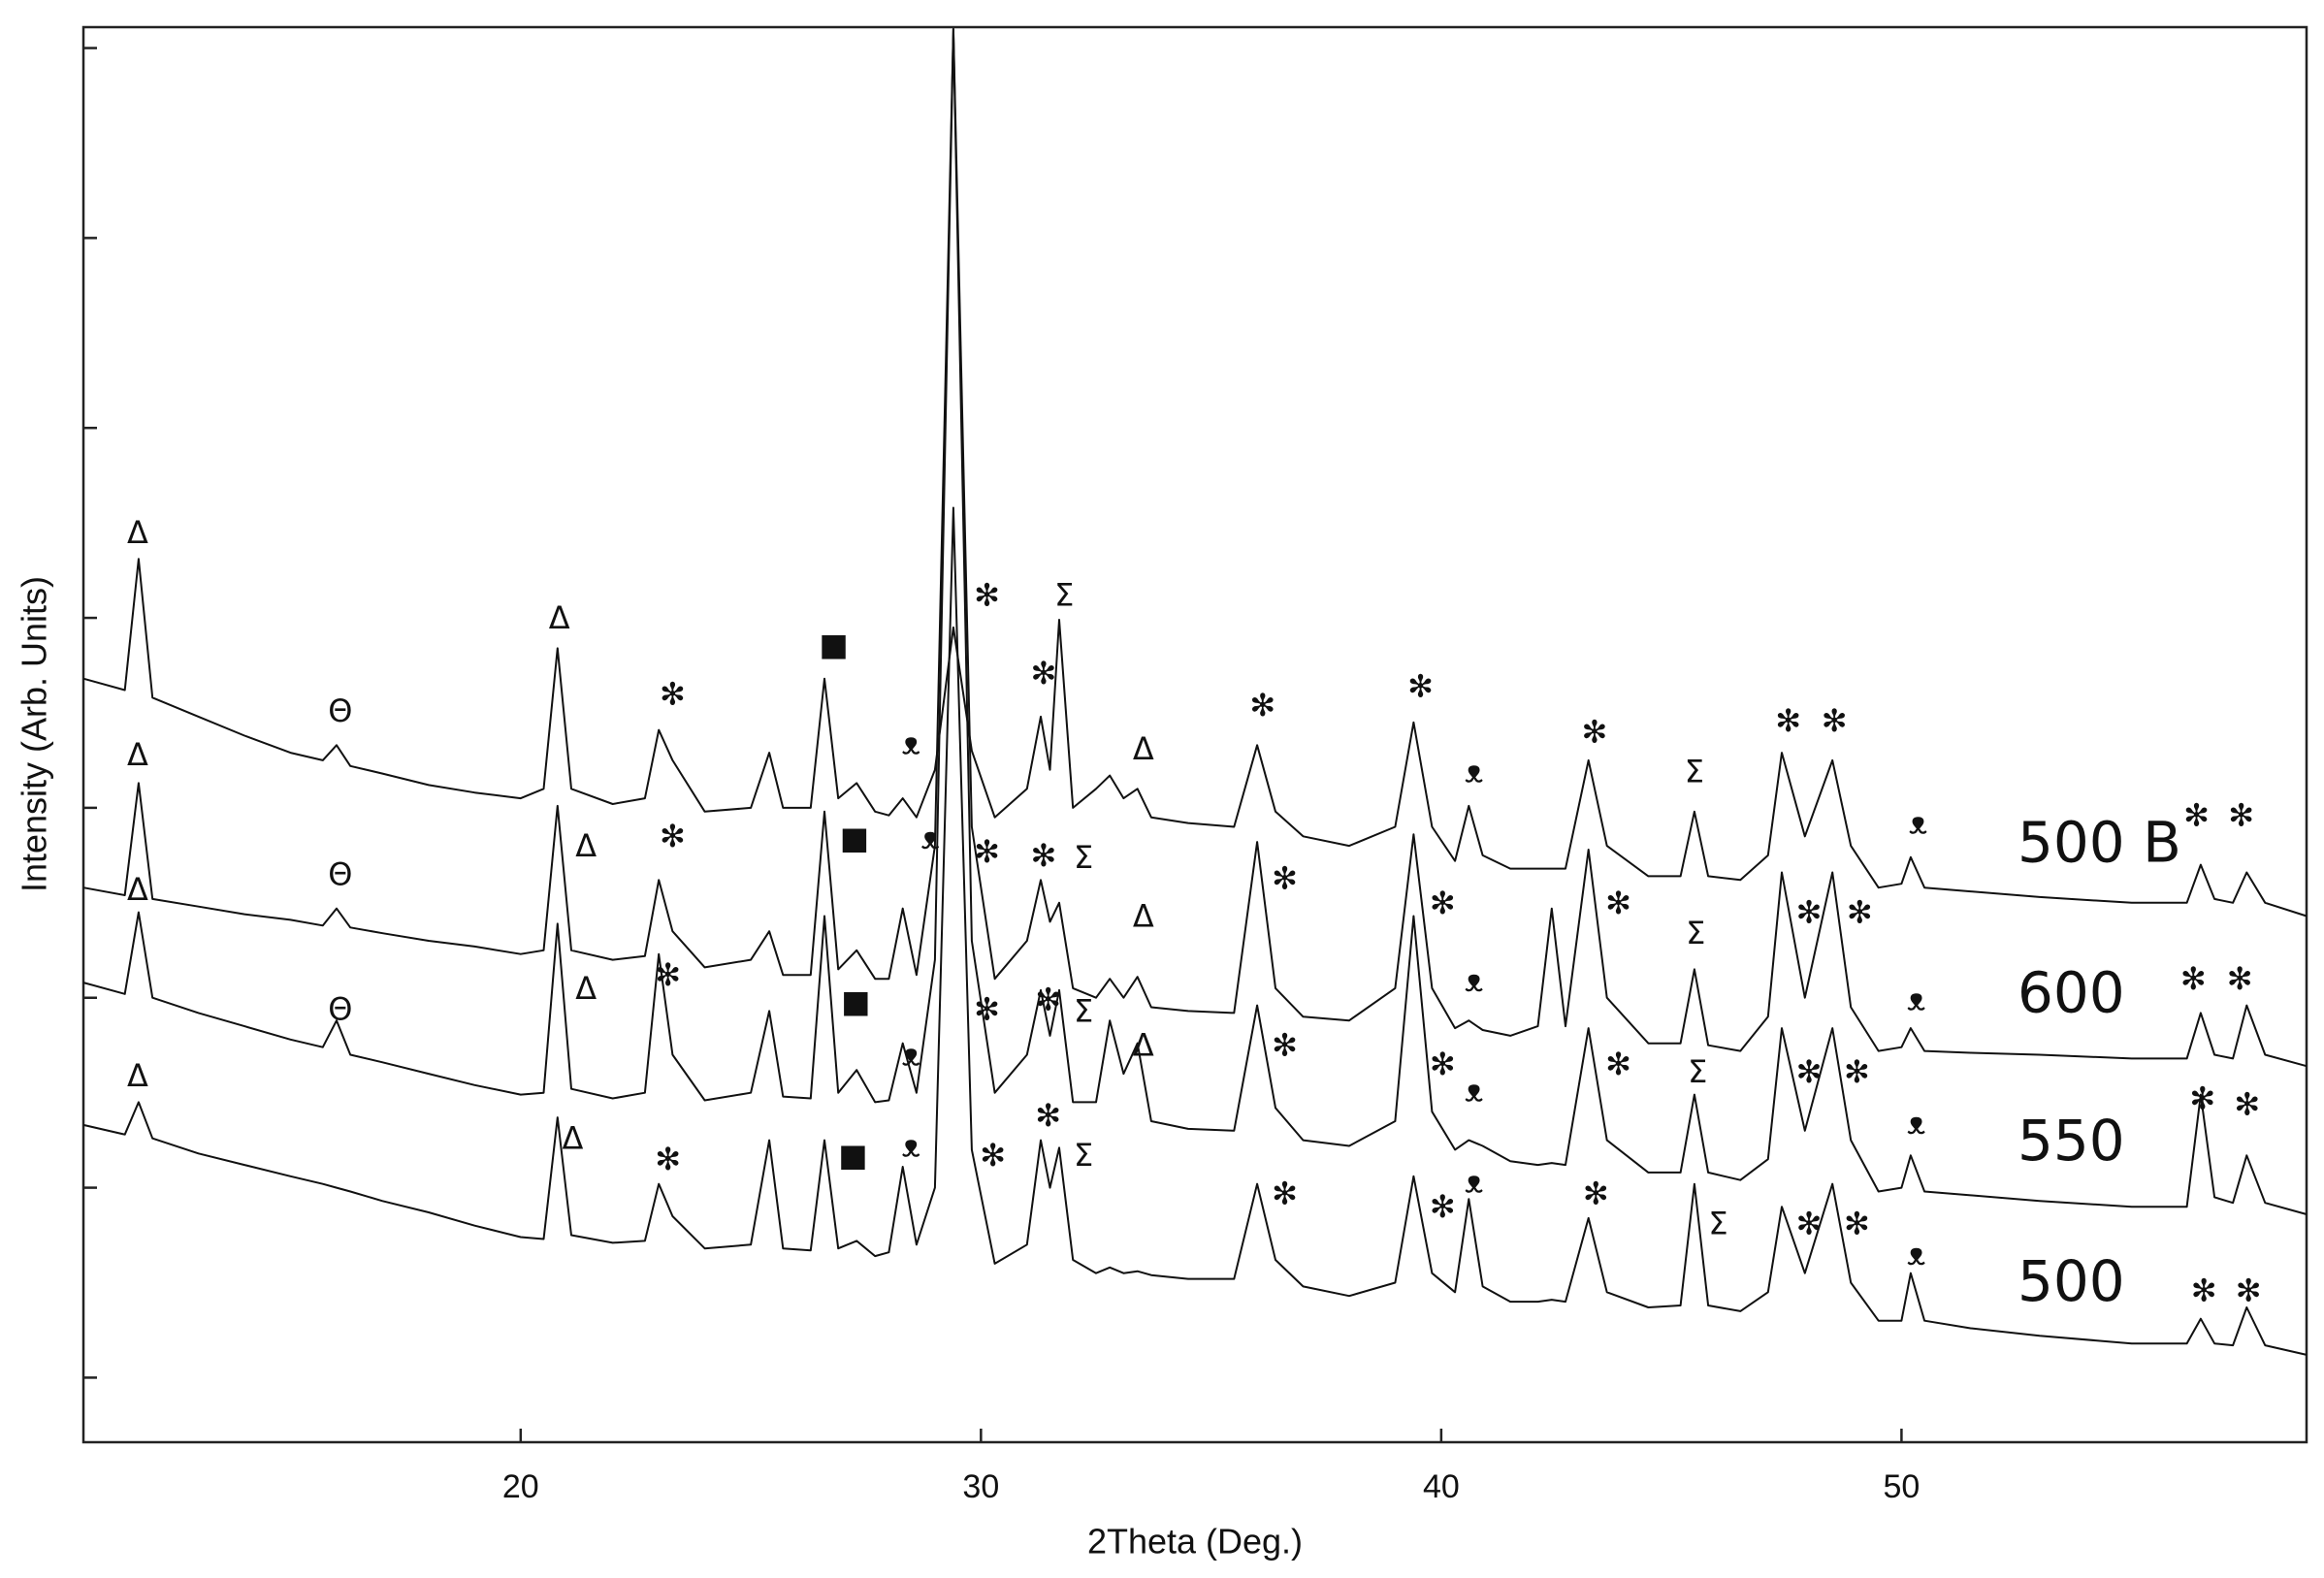 The width and height of the screenshot is (2324, 1578). Describe the element at coordinates (34, 734) in the screenshot. I see `y-axis-title: Intensity (Arb. Units)` at that location.